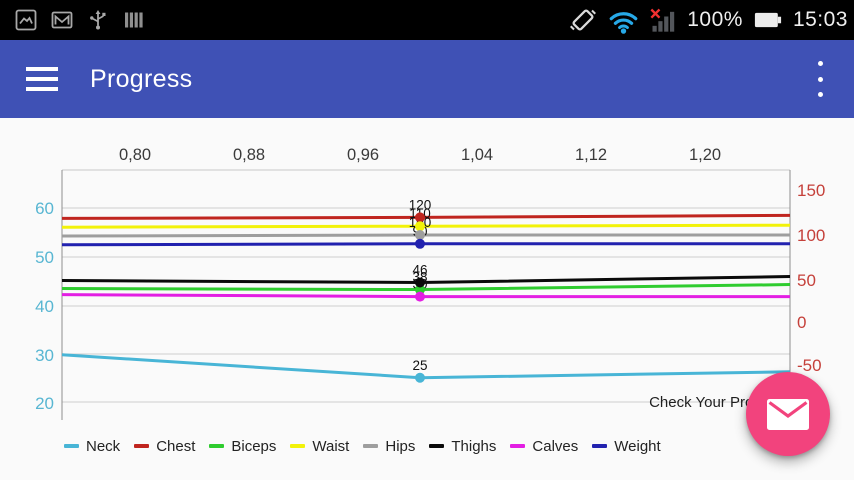  What do you see at coordinates (474, 446) in the screenshot?
I see `legend-label: Thighs` at bounding box center [474, 446].